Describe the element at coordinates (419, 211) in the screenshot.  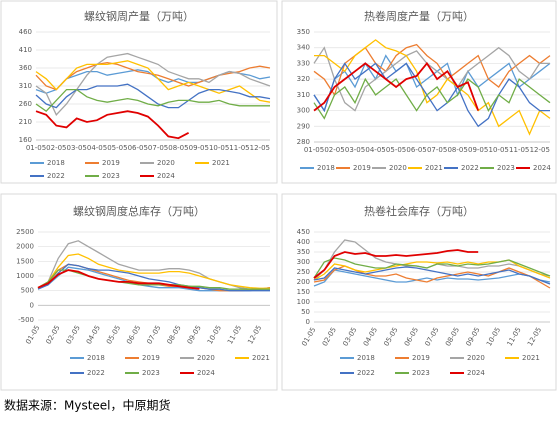
I see `chart-title: 热卷社会库存（万吨）` at that location.